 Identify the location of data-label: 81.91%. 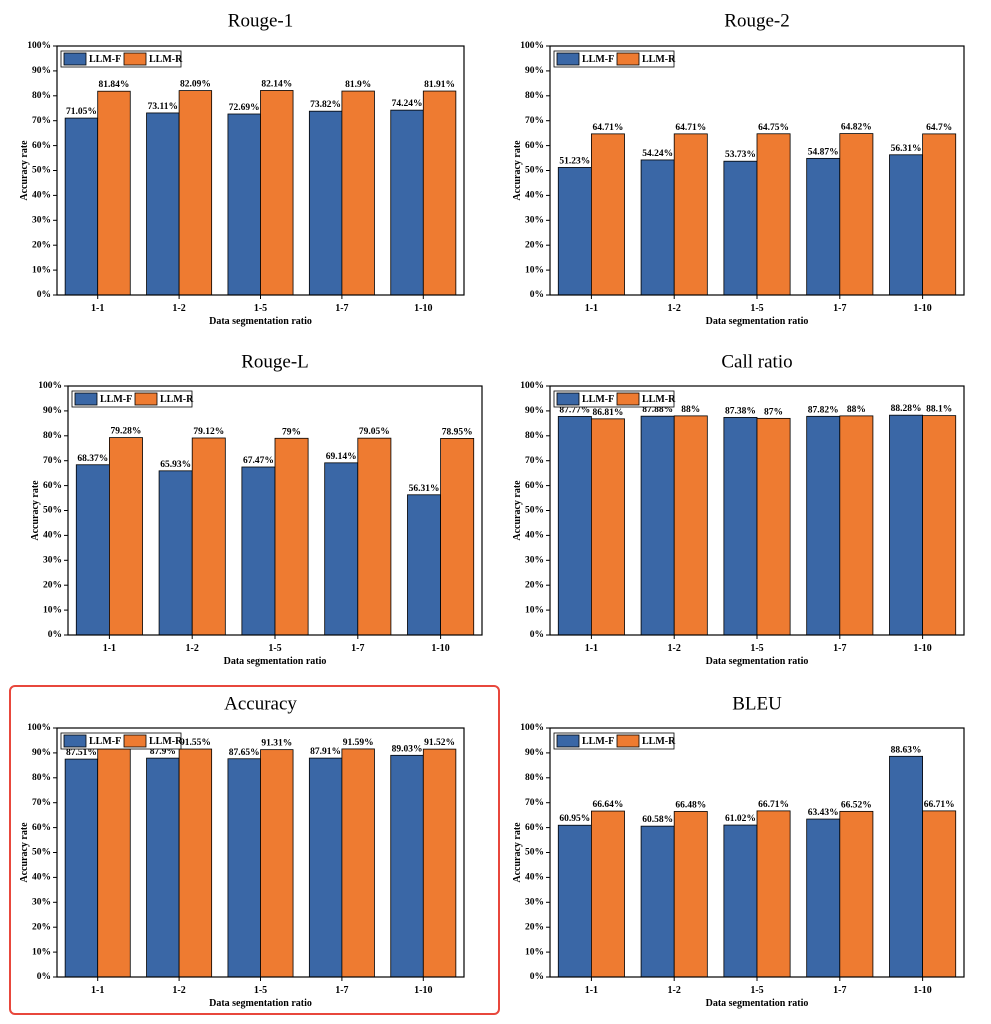
(439, 85).